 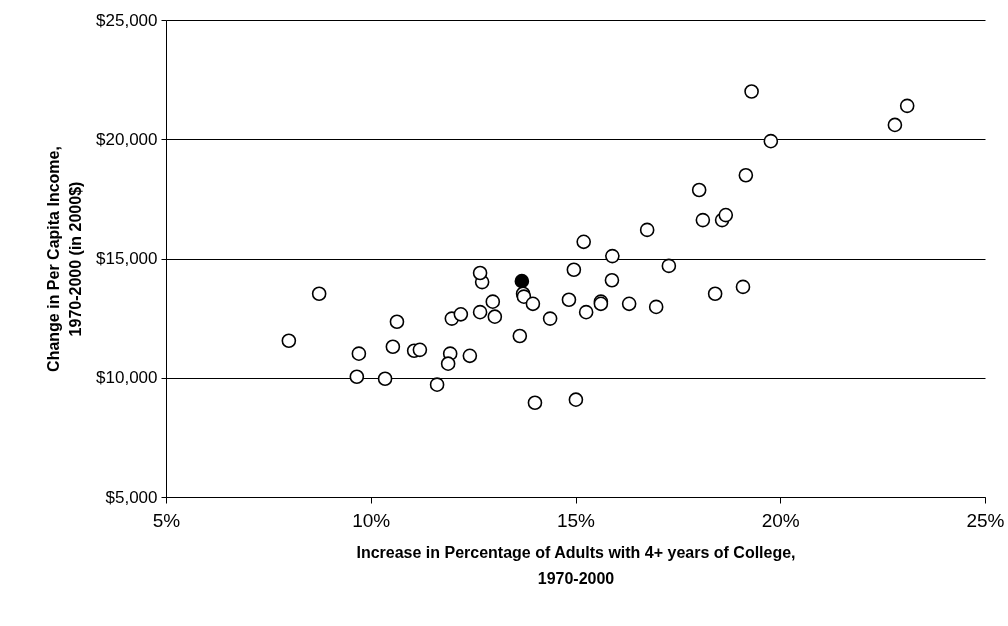 What do you see at coordinates (576, 520) in the screenshot?
I see `x-tick-label: 15%` at bounding box center [576, 520].